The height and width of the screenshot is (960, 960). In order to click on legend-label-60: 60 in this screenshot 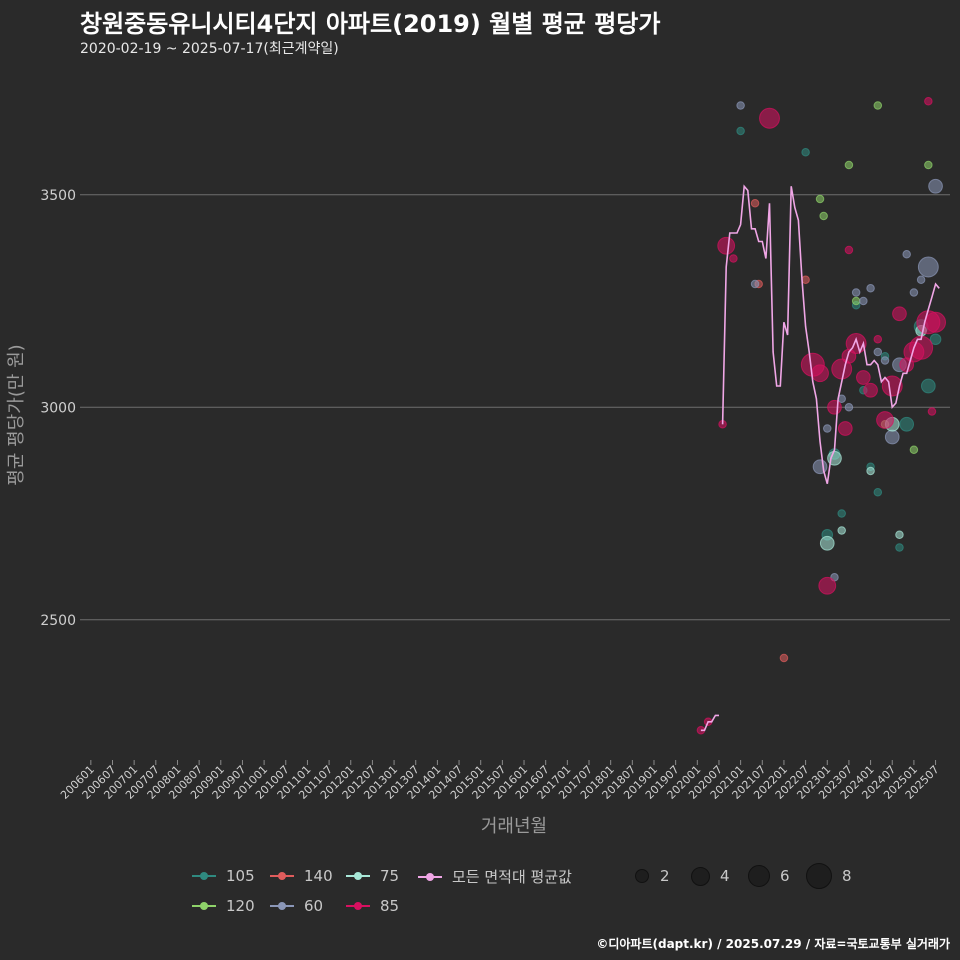, I will do `click(314, 906)`.